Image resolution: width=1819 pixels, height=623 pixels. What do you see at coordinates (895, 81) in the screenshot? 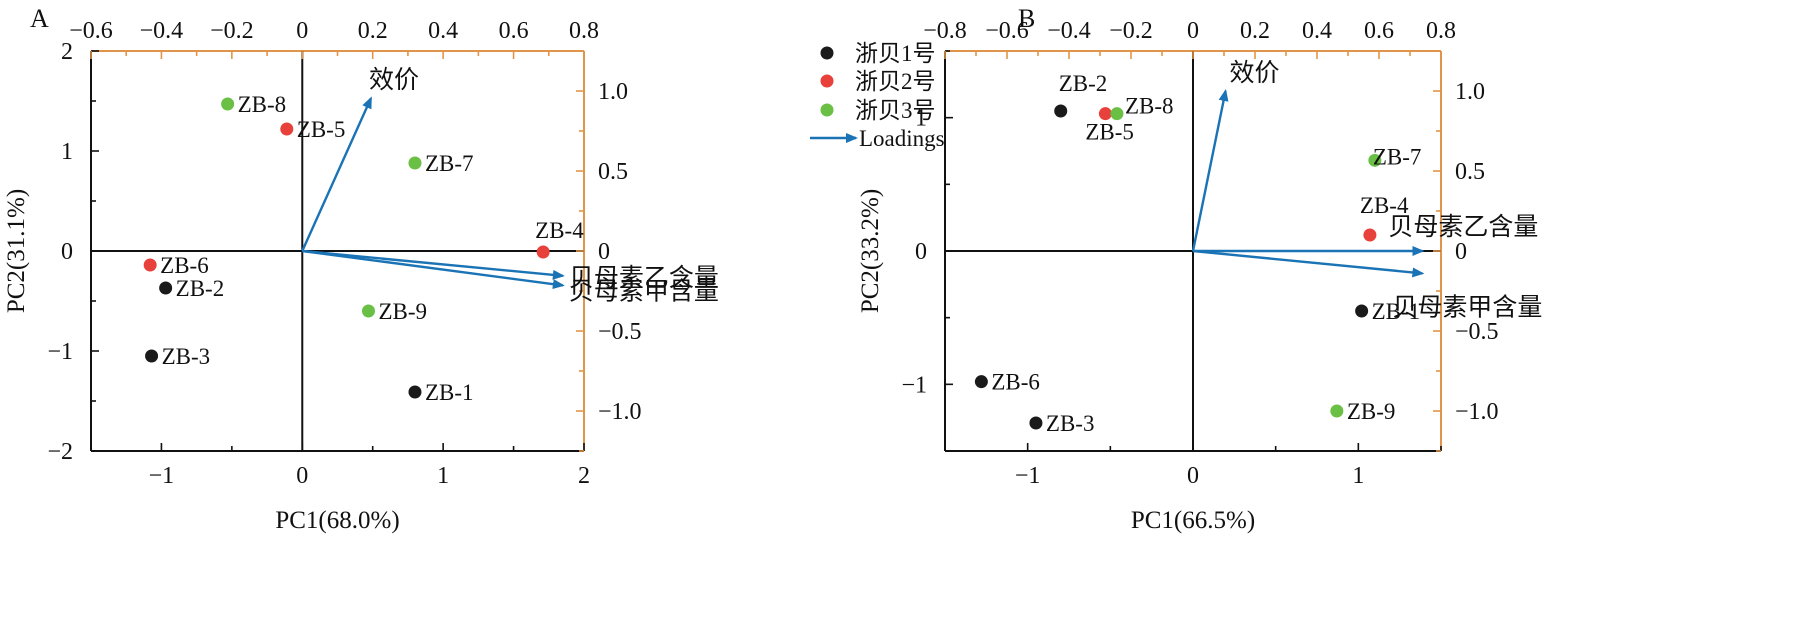
I see `legend-label-group-2: 浙贝2号` at bounding box center [895, 81].